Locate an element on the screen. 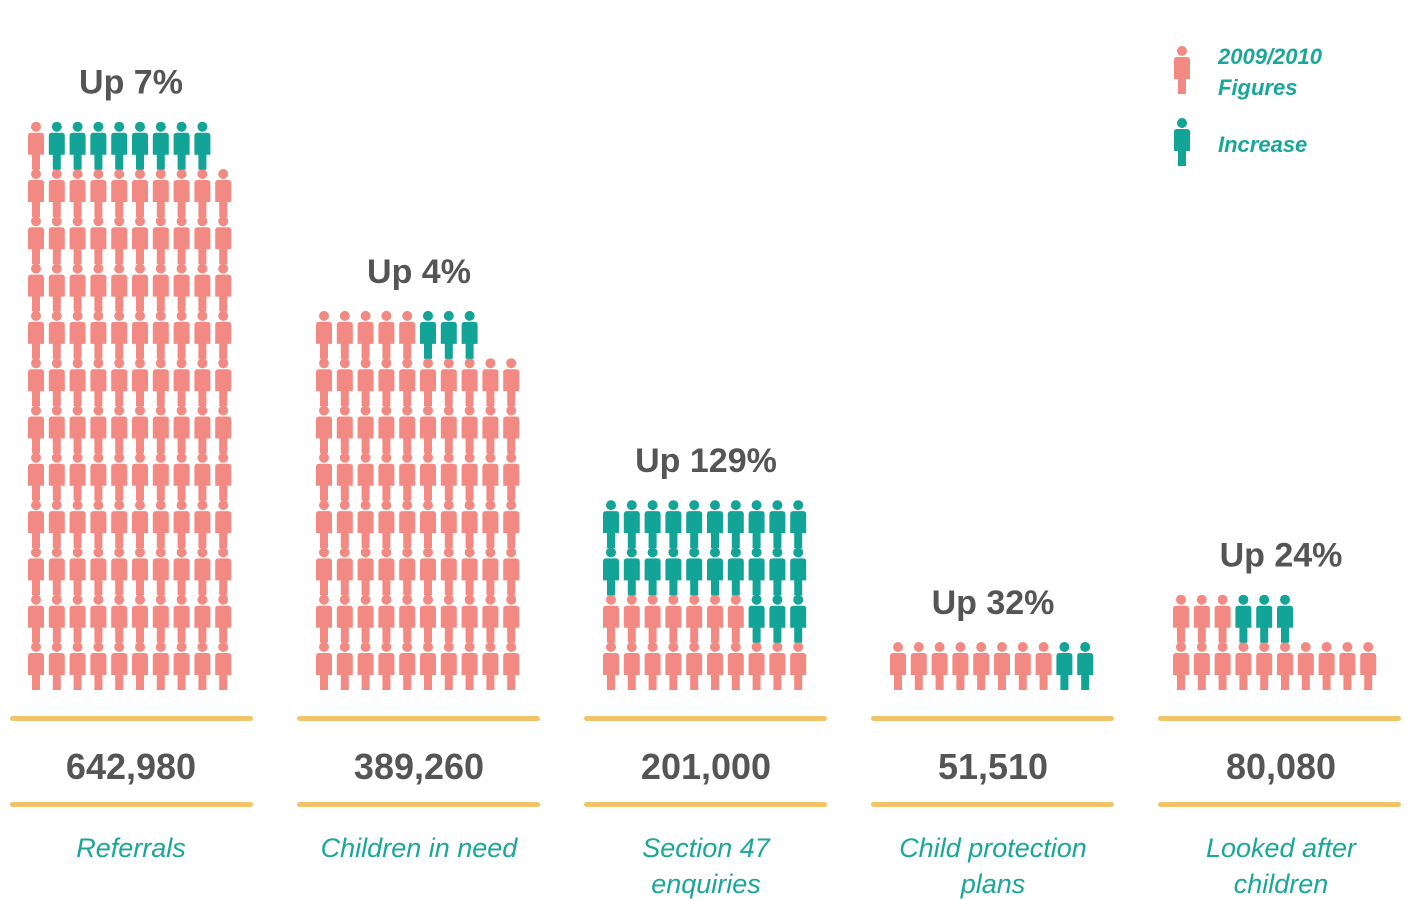  change-label: Up 32% is located at coordinates (993, 603).